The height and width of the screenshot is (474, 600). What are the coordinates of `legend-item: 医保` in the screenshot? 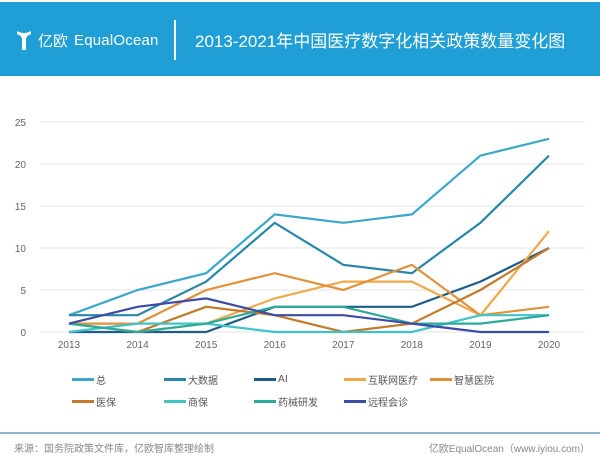 It's located at (94, 402).